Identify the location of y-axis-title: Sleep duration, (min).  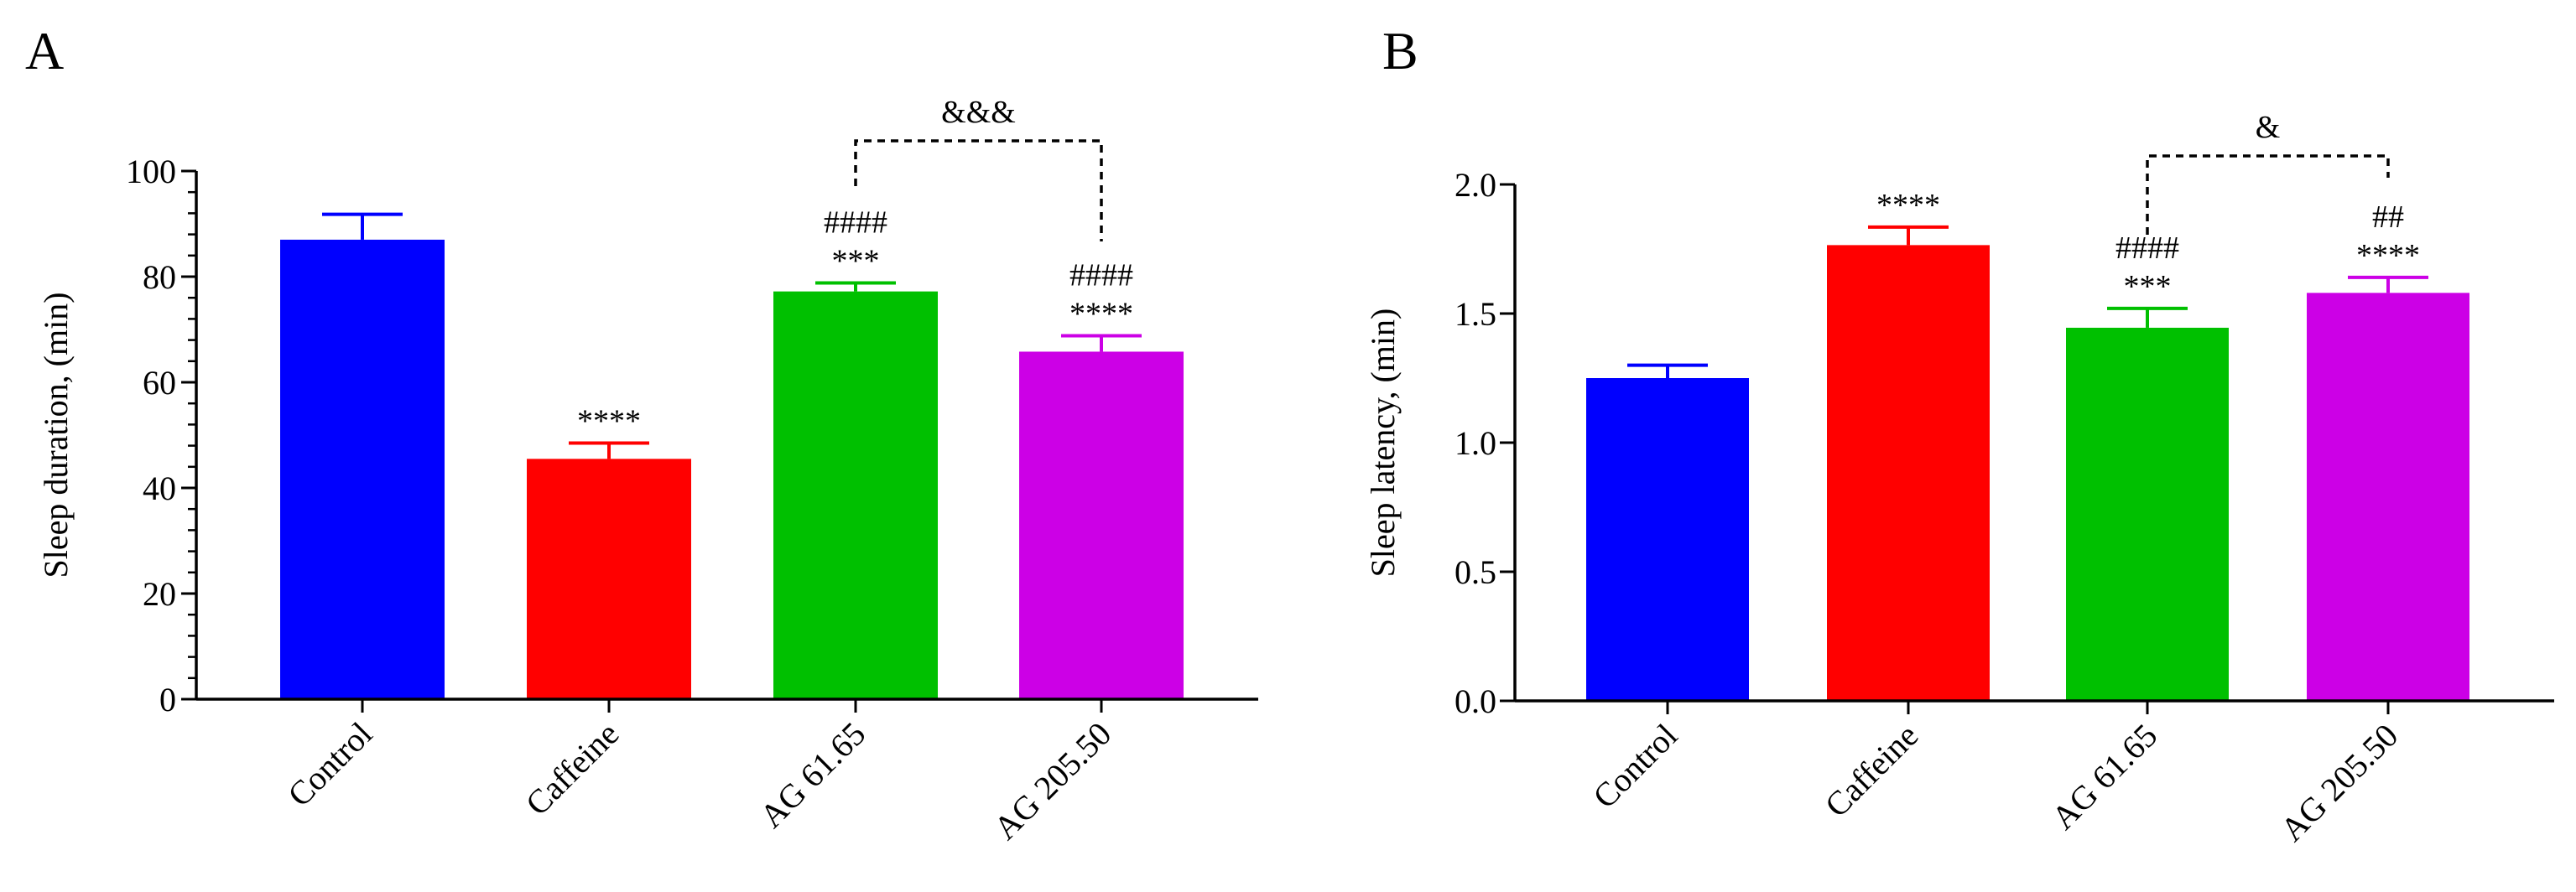
(56, 435).